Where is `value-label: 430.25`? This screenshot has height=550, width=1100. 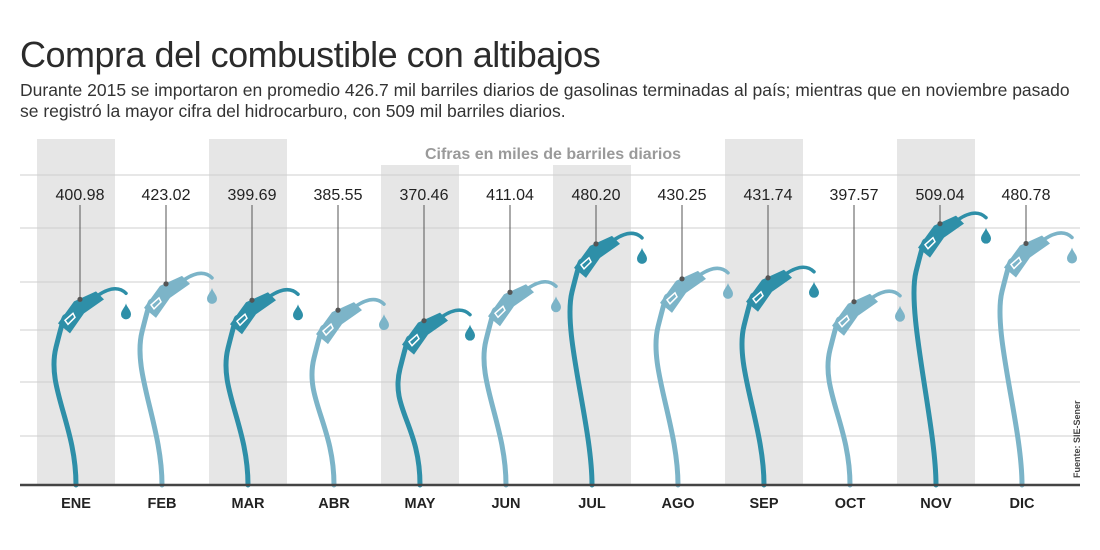
value-label: 430.25 is located at coordinates (682, 195).